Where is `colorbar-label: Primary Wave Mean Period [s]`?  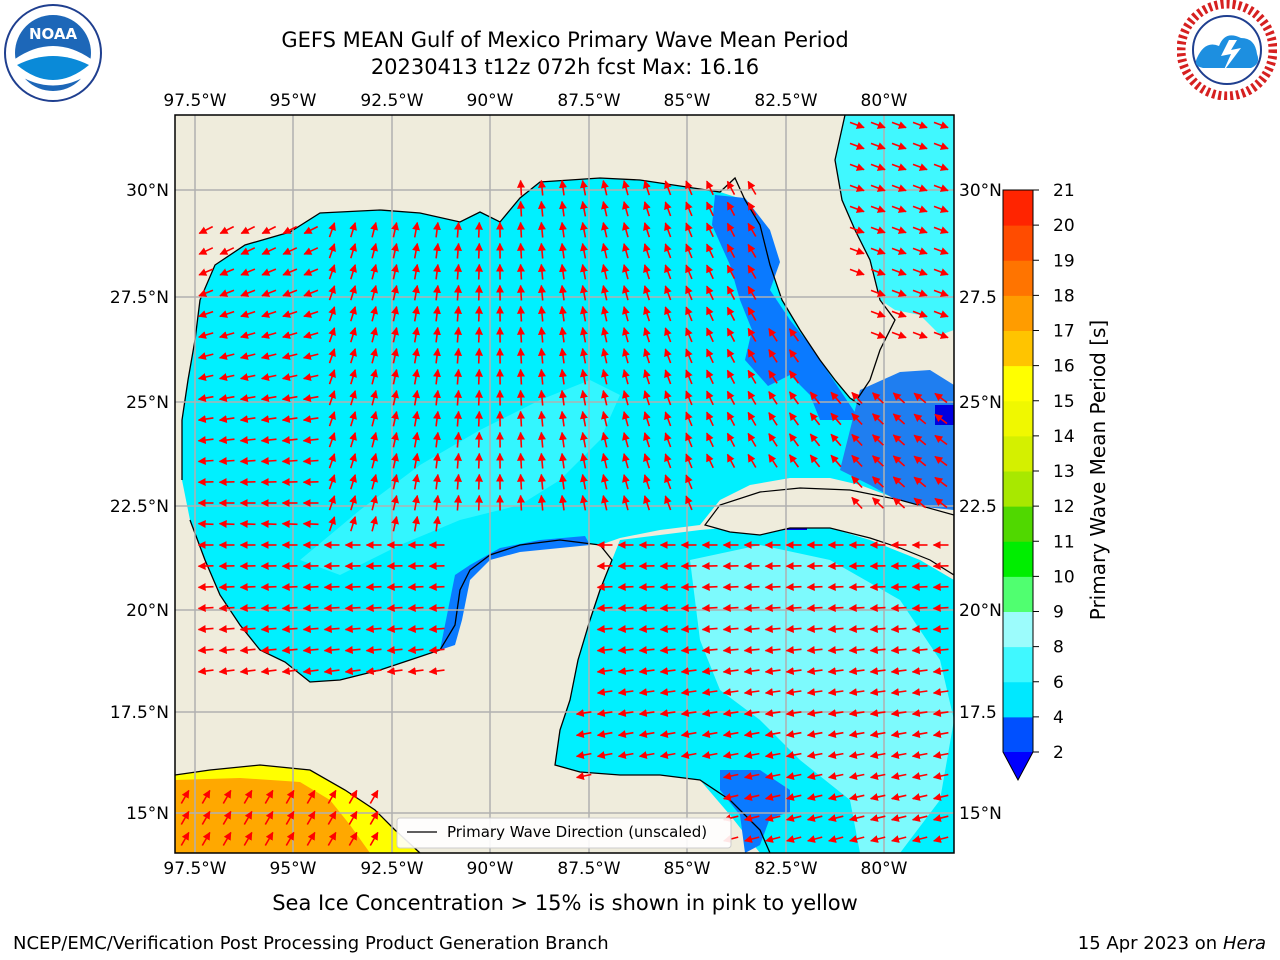
colorbar-label: Primary Wave Mean Period [s] is located at coordinates (1098, 470).